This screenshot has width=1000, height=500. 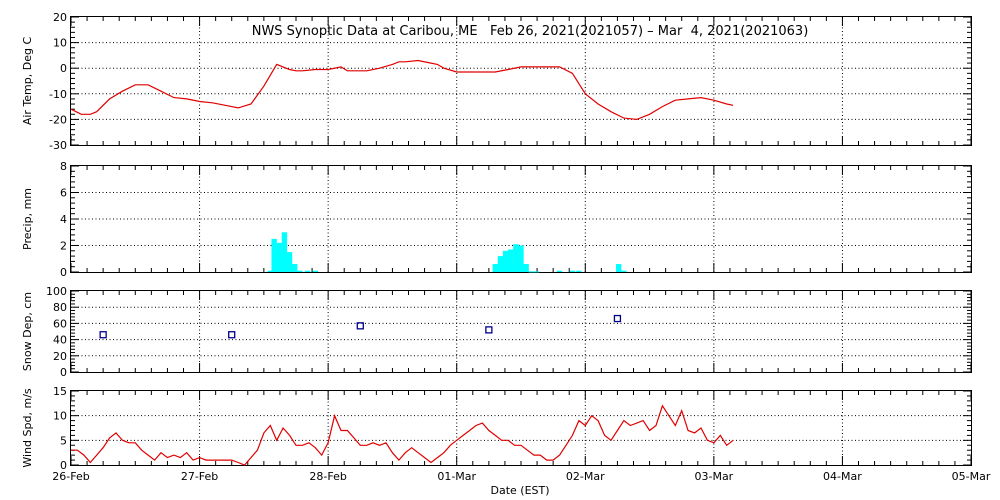 I want to click on panel-wind-speed-frame, so click(x=521, y=428).